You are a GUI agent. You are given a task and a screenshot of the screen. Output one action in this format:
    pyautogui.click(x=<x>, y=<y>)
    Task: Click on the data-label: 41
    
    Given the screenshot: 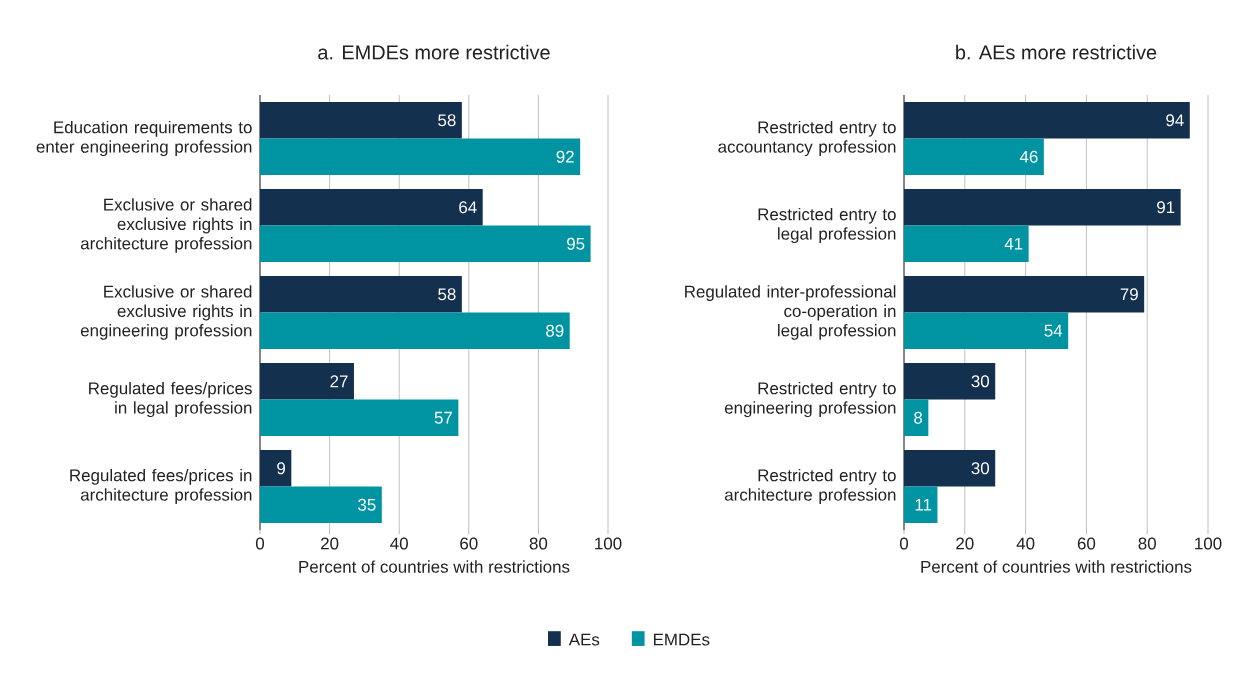 What is the action you would take?
    pyautogui.click(x=1013, y=243)
    